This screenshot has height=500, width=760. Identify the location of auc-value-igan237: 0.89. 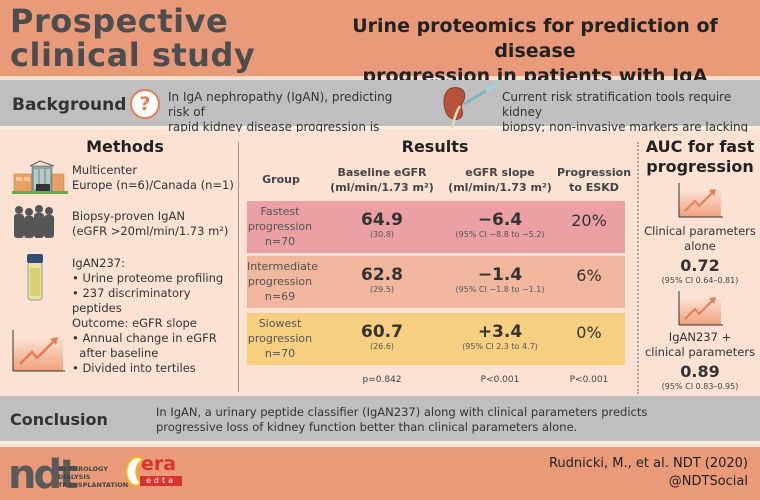
(700, 371).